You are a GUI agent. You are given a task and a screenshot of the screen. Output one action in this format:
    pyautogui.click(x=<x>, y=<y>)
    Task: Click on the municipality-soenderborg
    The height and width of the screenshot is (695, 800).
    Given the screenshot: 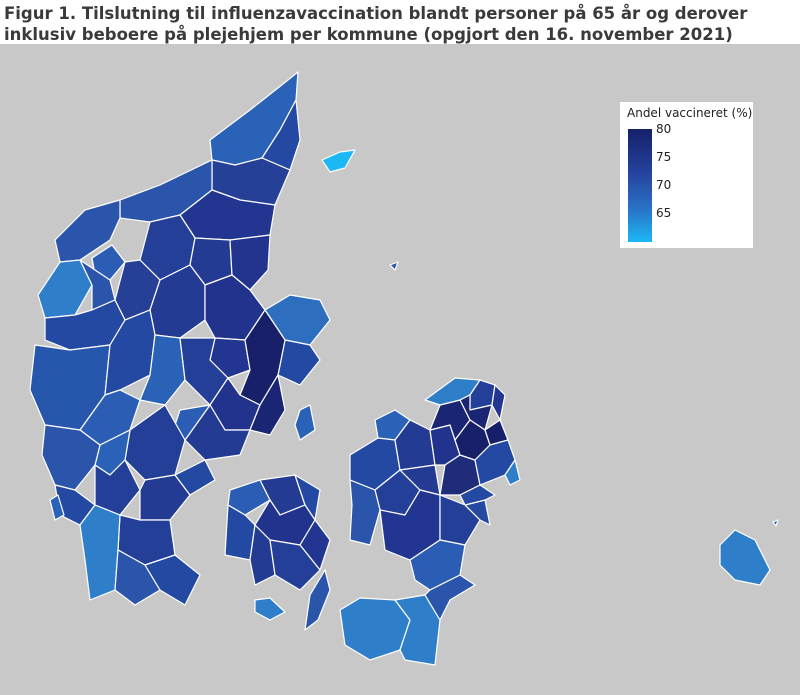 What is the action you would take?
    pyautogui.click(x=172, y=580)
    